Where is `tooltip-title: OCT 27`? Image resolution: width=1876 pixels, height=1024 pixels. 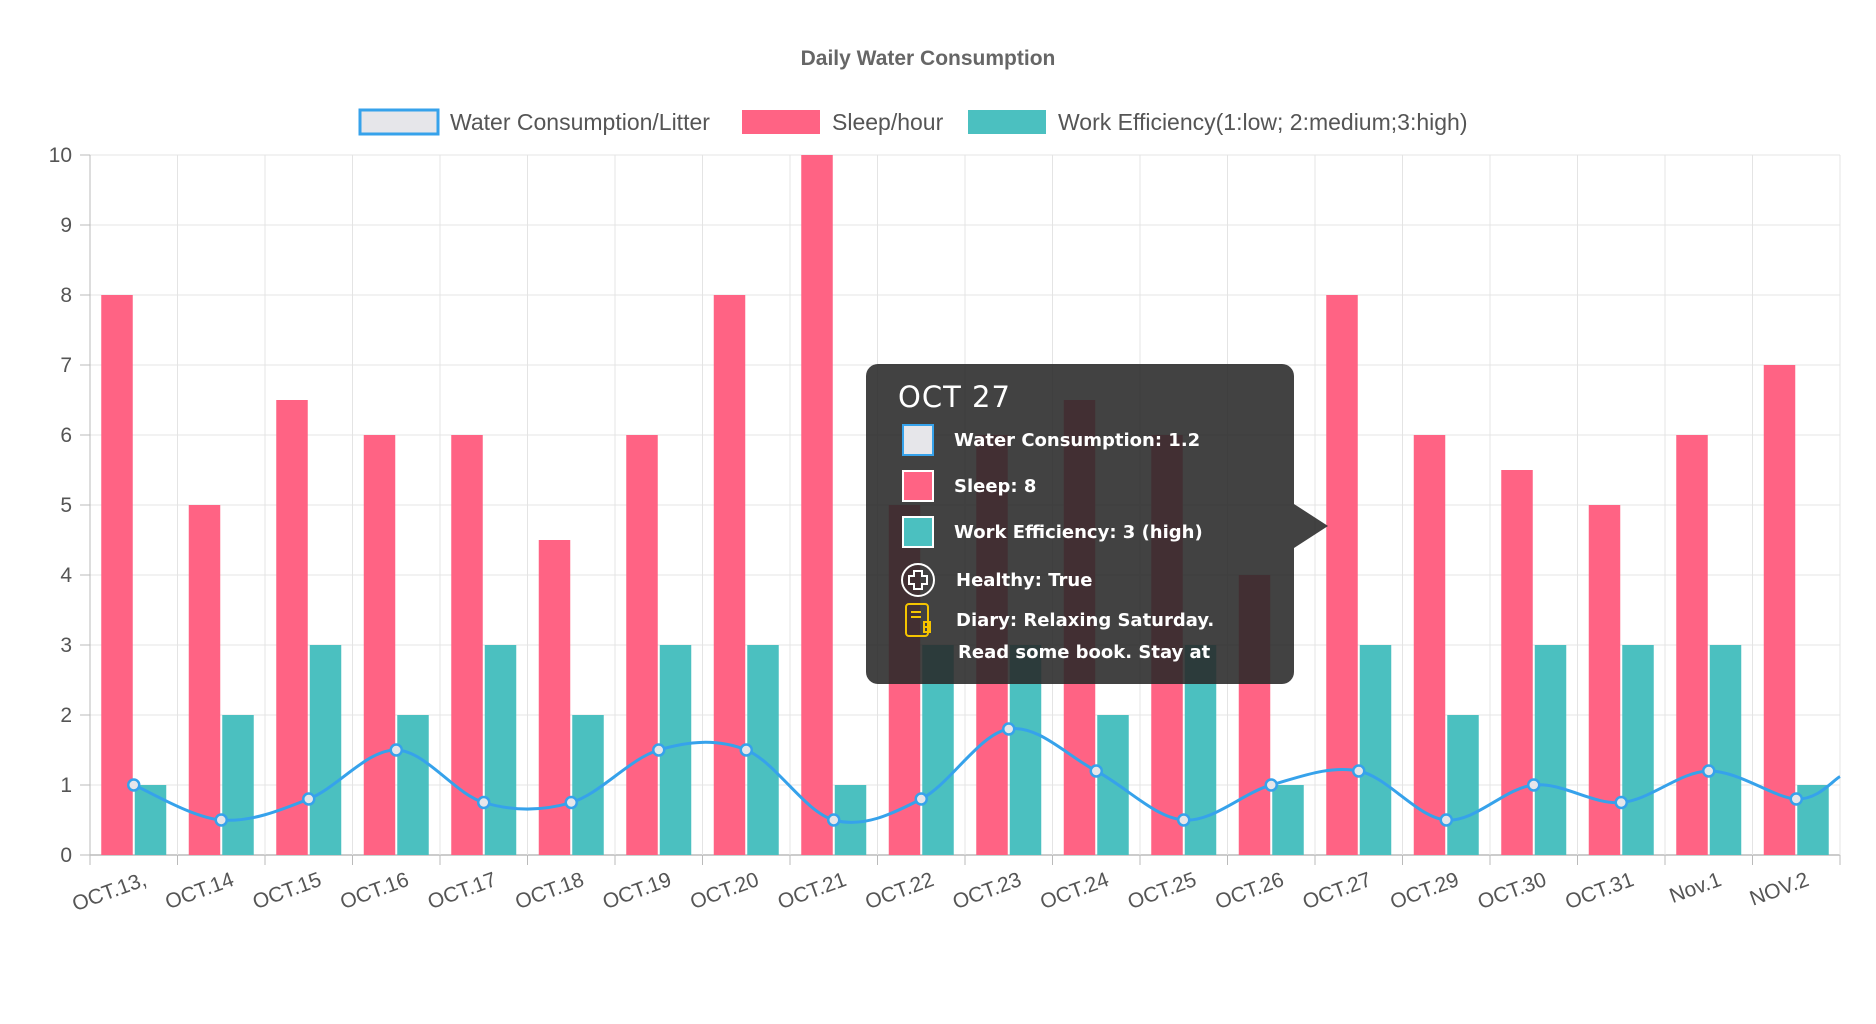 tooltip-title: OCT 27 is located at coordinates (954, 397).